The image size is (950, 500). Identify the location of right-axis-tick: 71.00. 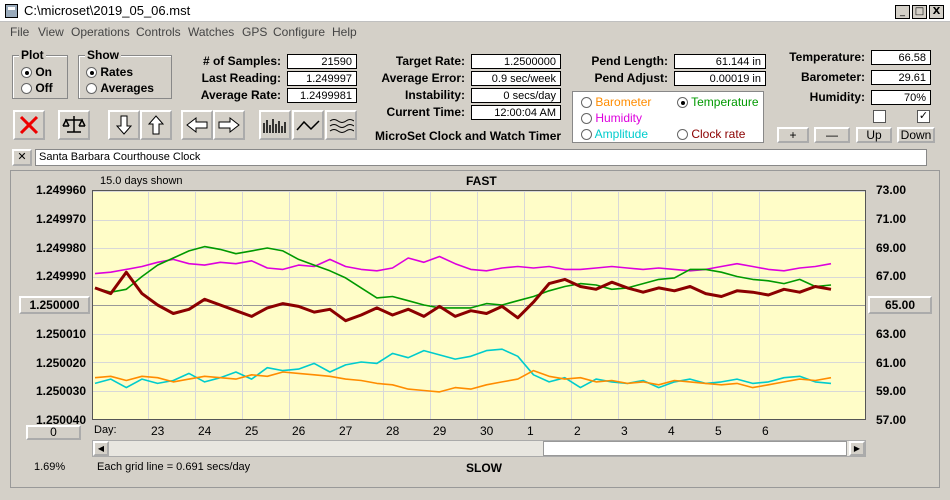
(891, 218).